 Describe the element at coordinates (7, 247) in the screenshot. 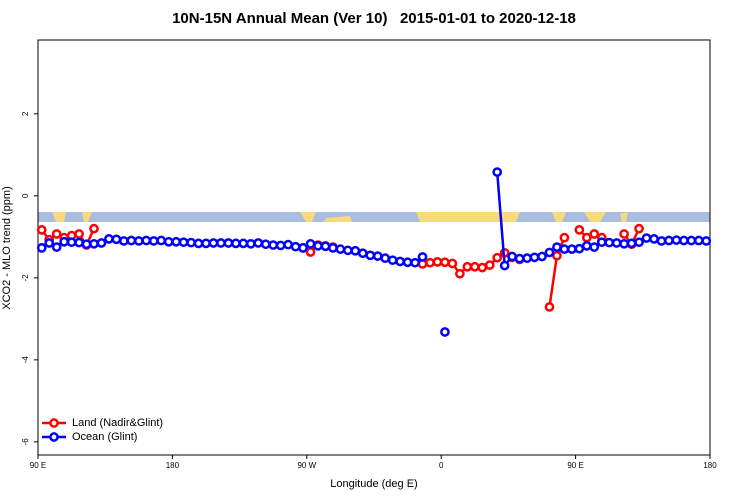

I see `y-axis-label: XCO2 - MLO trend (ppm)` at that location.